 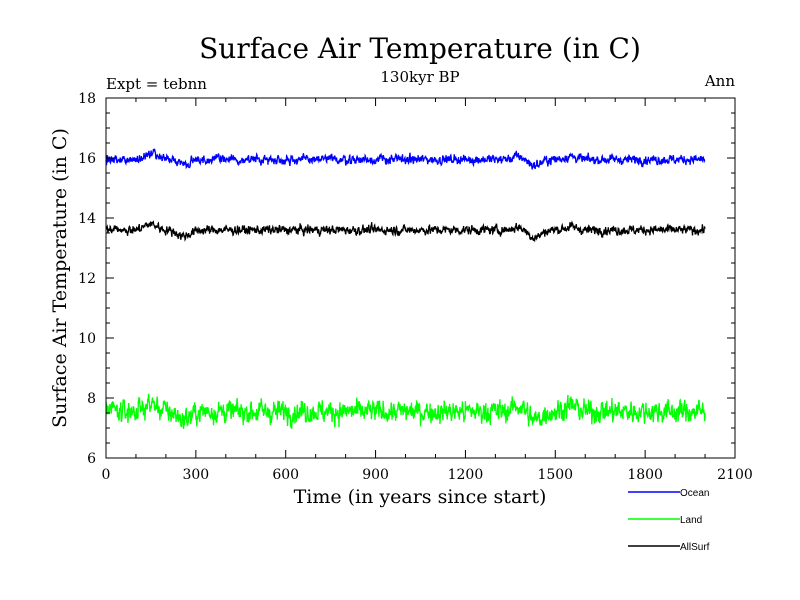 I want to click on y-axis-label: Surface Air Temperature (in C), so click(x=60, y=278).